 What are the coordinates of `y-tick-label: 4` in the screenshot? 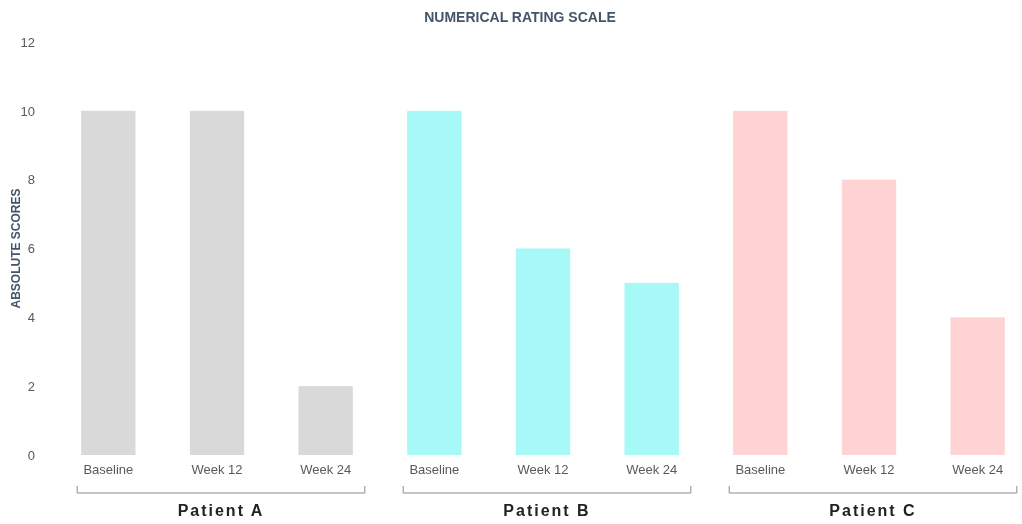 It's located at (31, 317).